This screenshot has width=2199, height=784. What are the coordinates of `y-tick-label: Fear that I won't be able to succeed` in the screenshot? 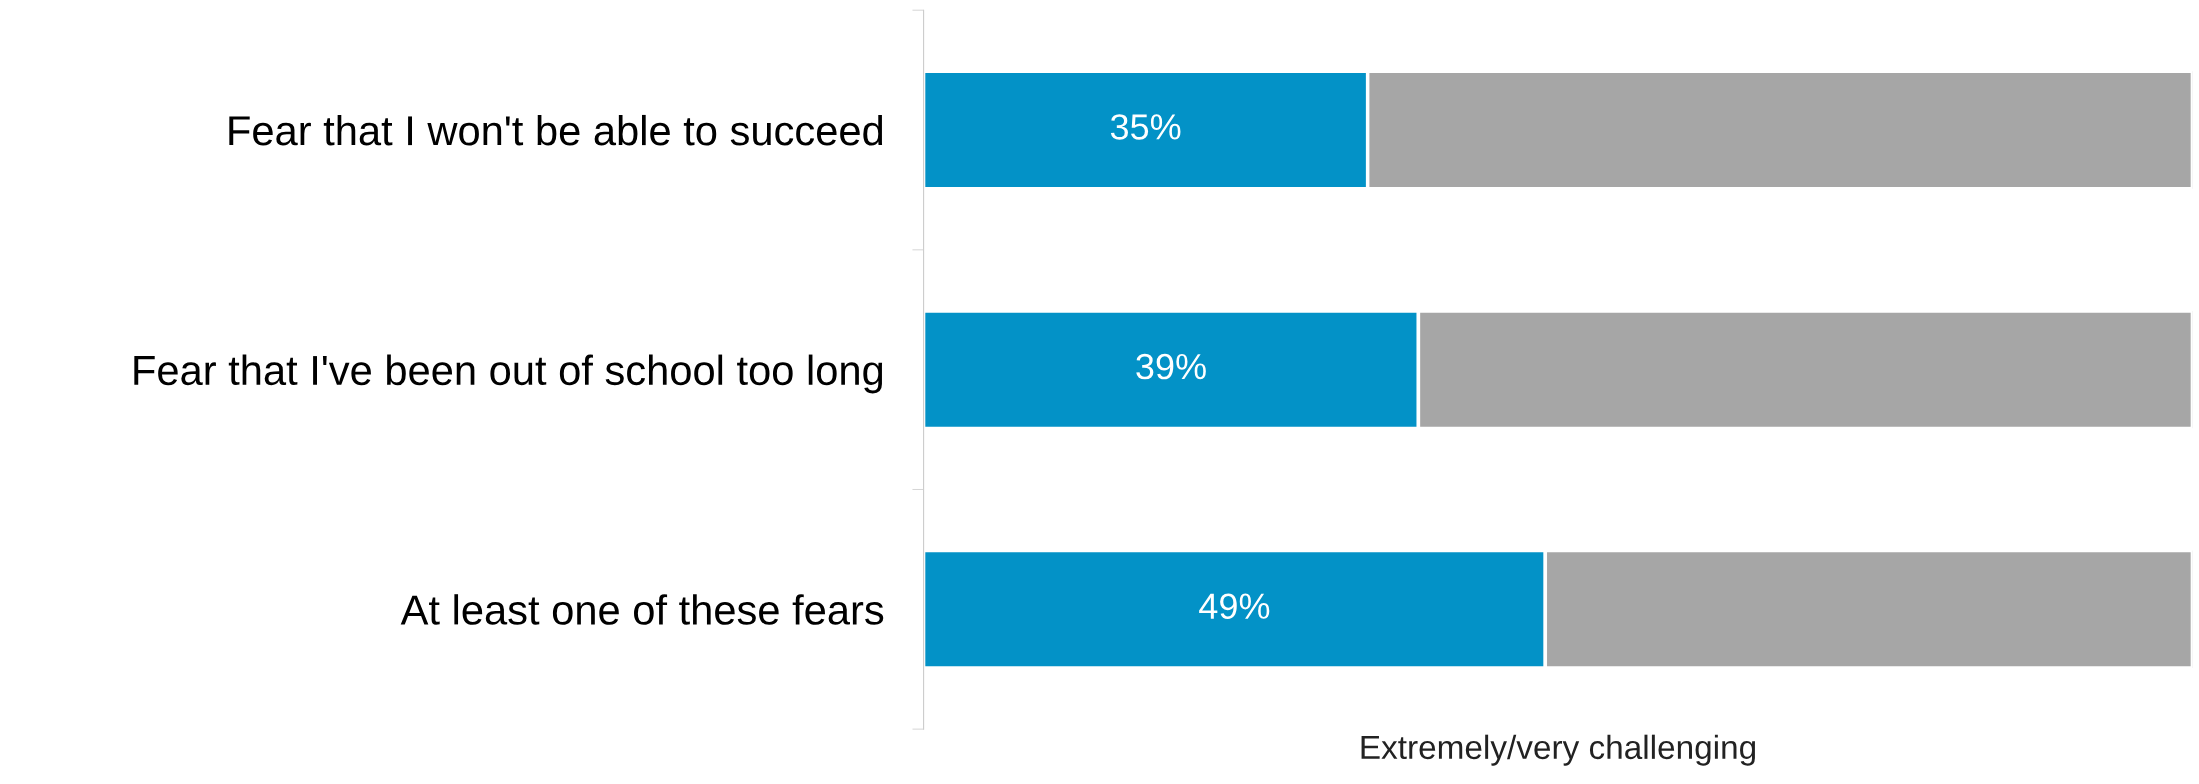 It's located at (556, 130).